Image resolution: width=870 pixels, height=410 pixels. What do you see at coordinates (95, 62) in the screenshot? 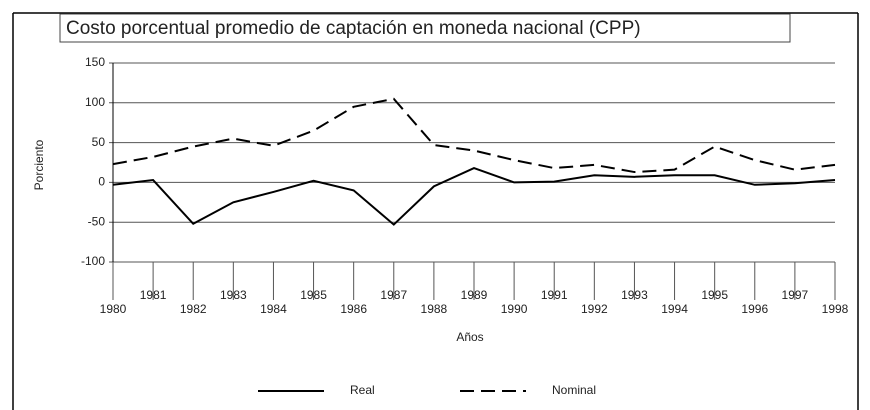
I see `y-tick-label: 150` at bounding box center [95, 62].